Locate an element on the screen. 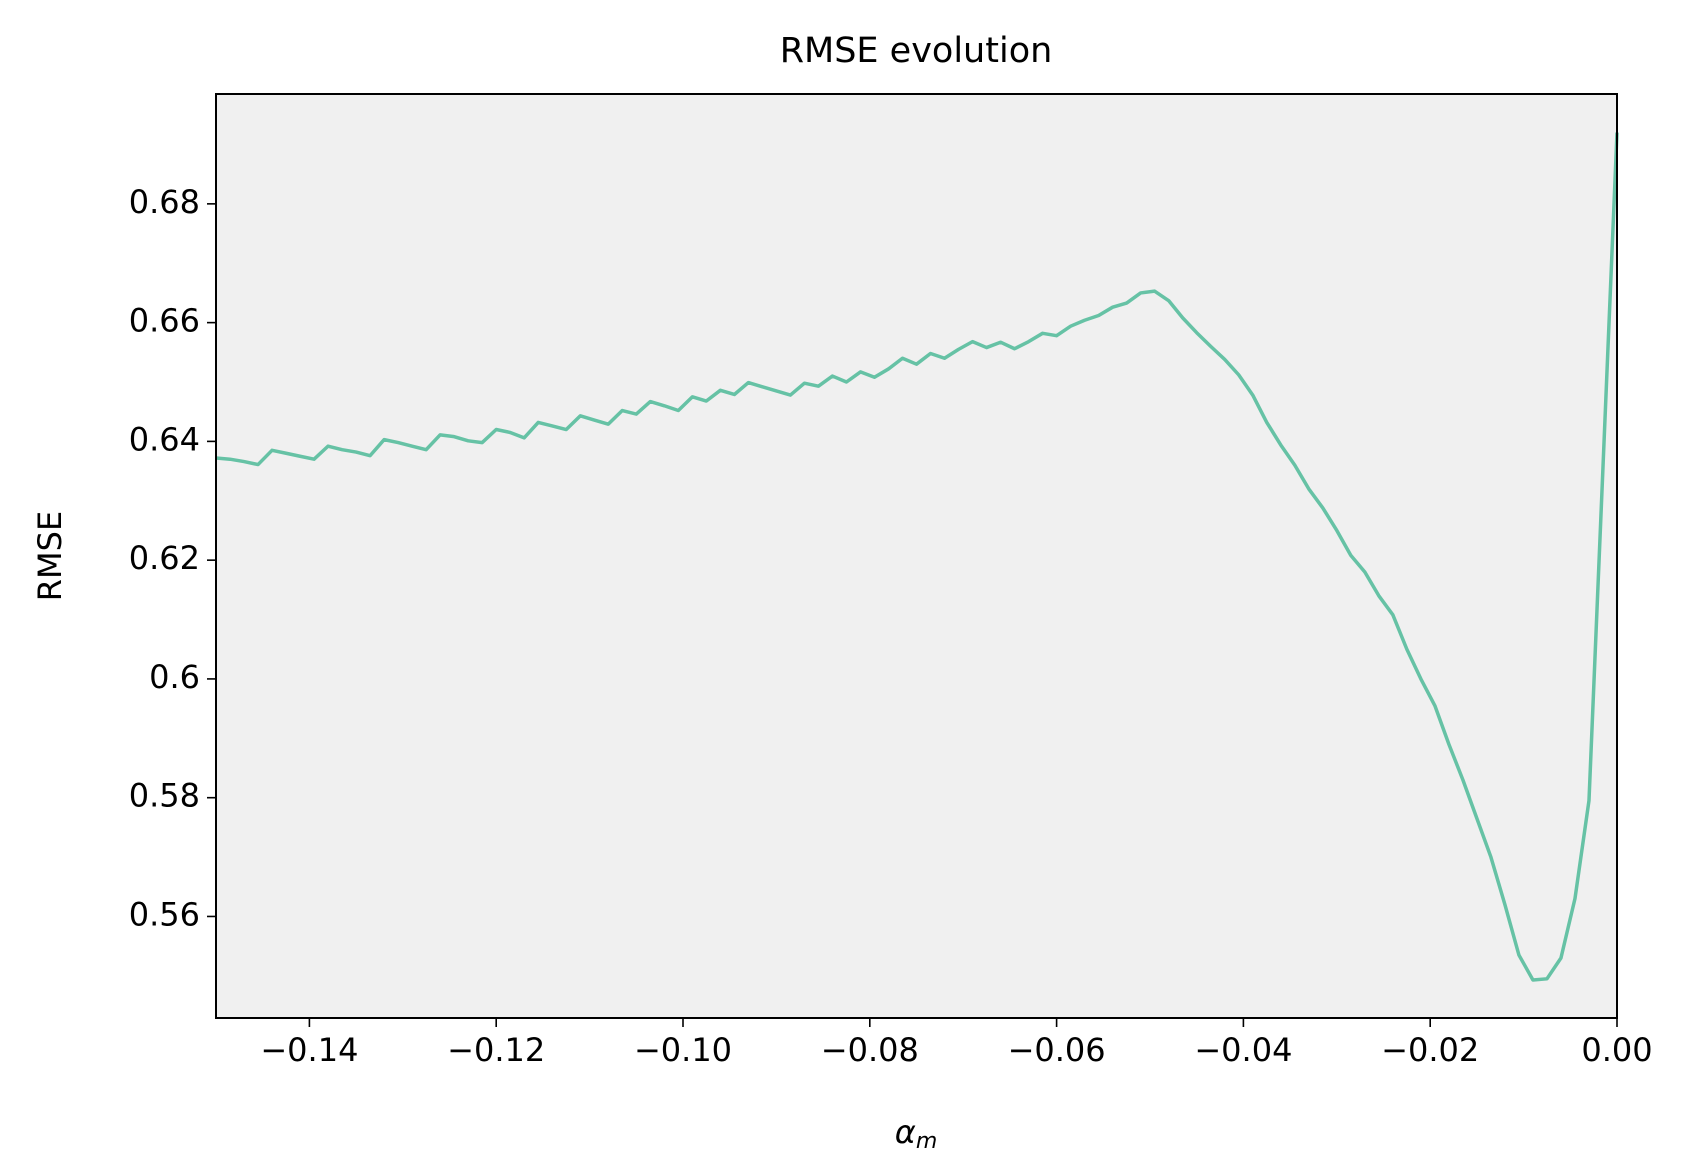 This screenshot has height=1176, width=1685. y-tick-label: 0.6 is located at coordinates (174, 677).